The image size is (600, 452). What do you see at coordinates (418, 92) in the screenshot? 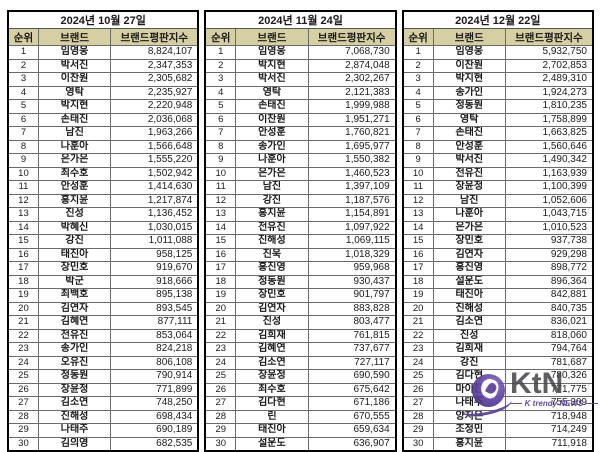
I see `rank-cell: 4` at bounding box center [418, 92].